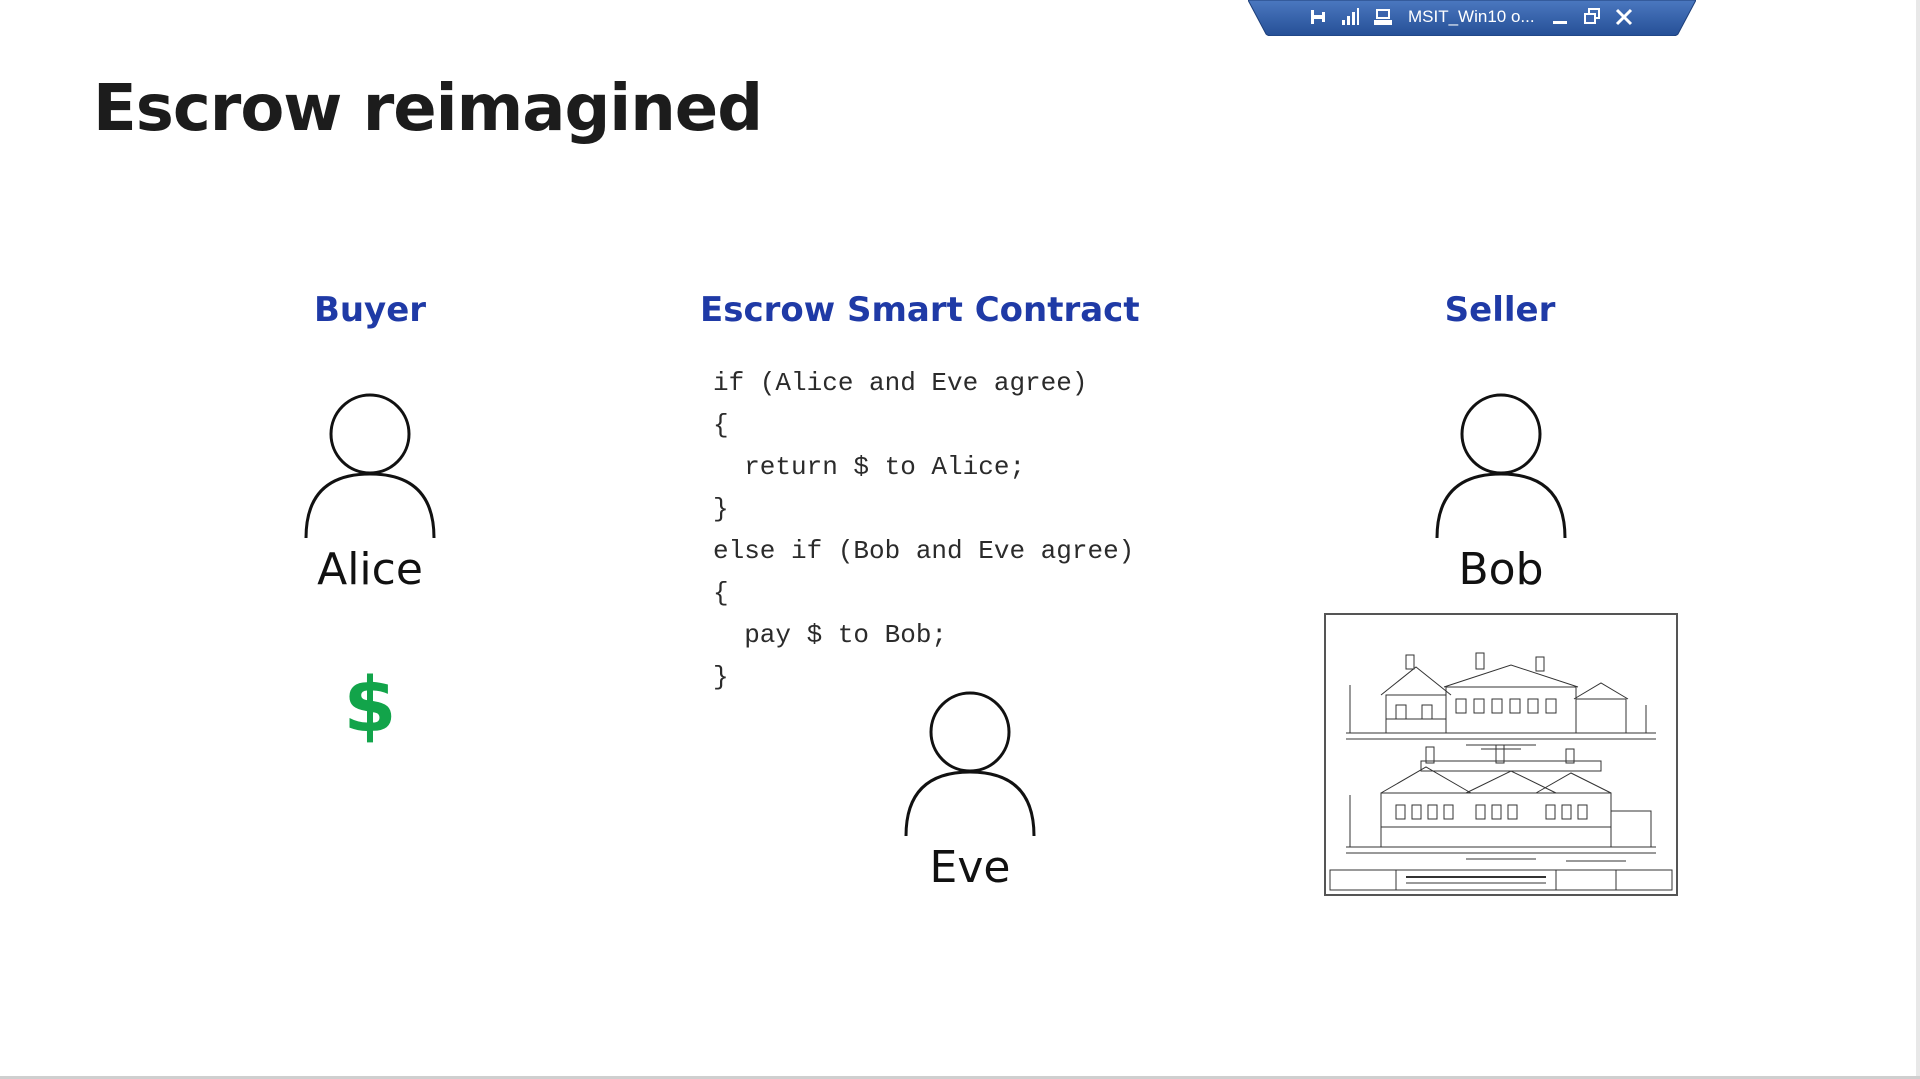 The image size is (1920, 1079). Describe the element at coordinates (1501, 466) in the screenshot. I see `seller-person-icon` at that location.